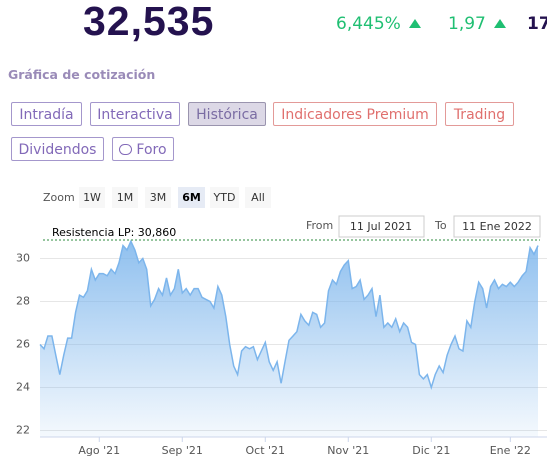 The width and height of the screenshot is (547, 465). What do you see at coordinates (368, 24) in the screenshot?
I see `change-pct-text: 6,445%` at bounding box center [368, 24].